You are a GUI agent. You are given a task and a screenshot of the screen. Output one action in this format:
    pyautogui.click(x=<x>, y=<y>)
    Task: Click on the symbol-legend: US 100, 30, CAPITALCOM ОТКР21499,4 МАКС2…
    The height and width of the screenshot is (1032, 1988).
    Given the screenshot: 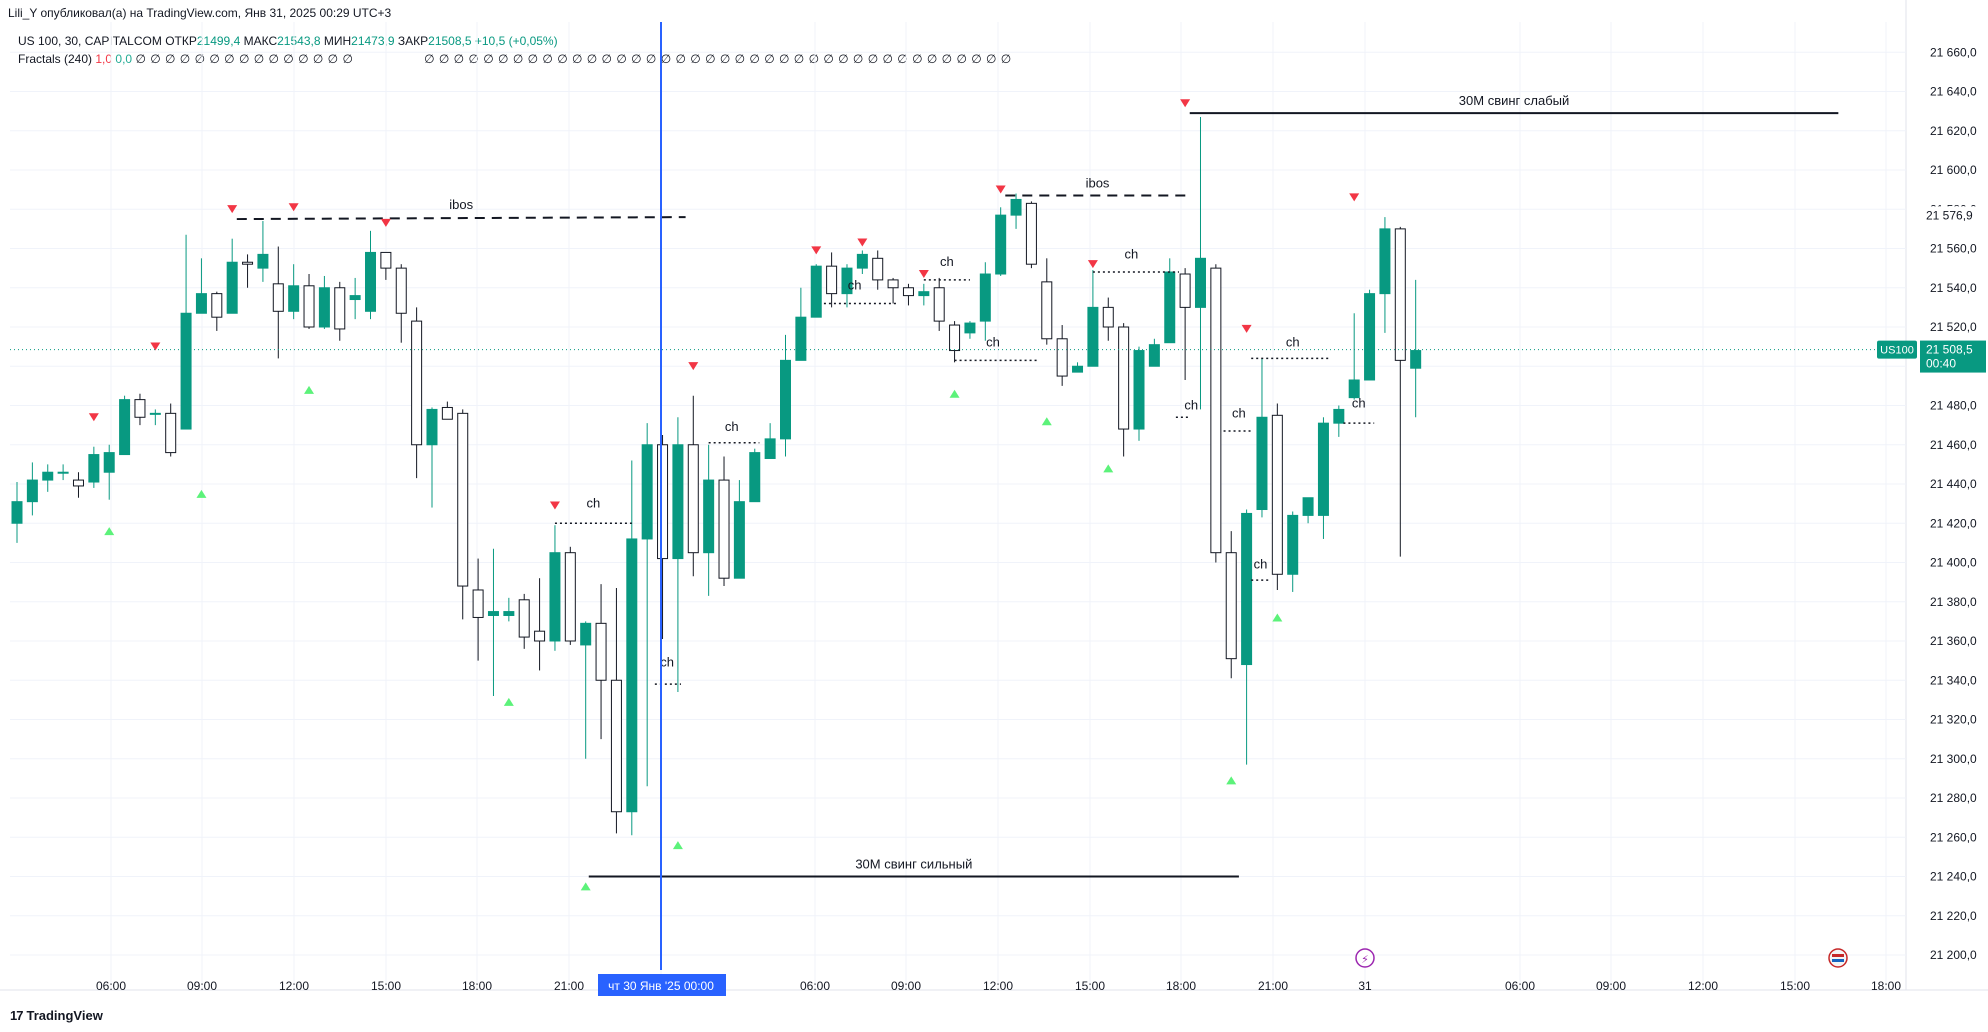 What is the action you would take?
    pyautogui.click(x=288, y=41)
    